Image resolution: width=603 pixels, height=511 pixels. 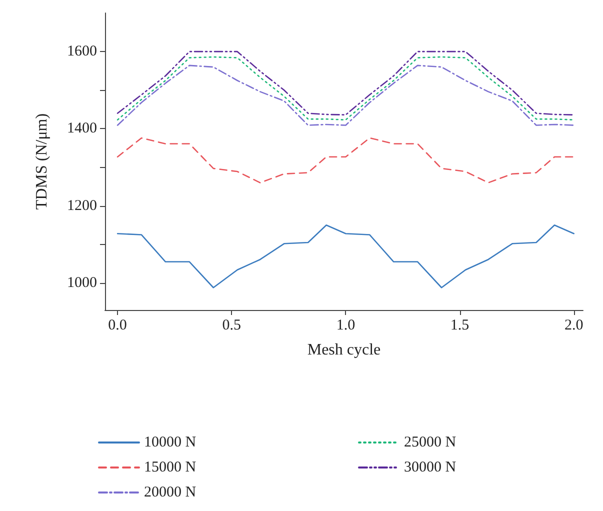 I want to click on x-tick-label: 0.5, so click(x=232, y=326).